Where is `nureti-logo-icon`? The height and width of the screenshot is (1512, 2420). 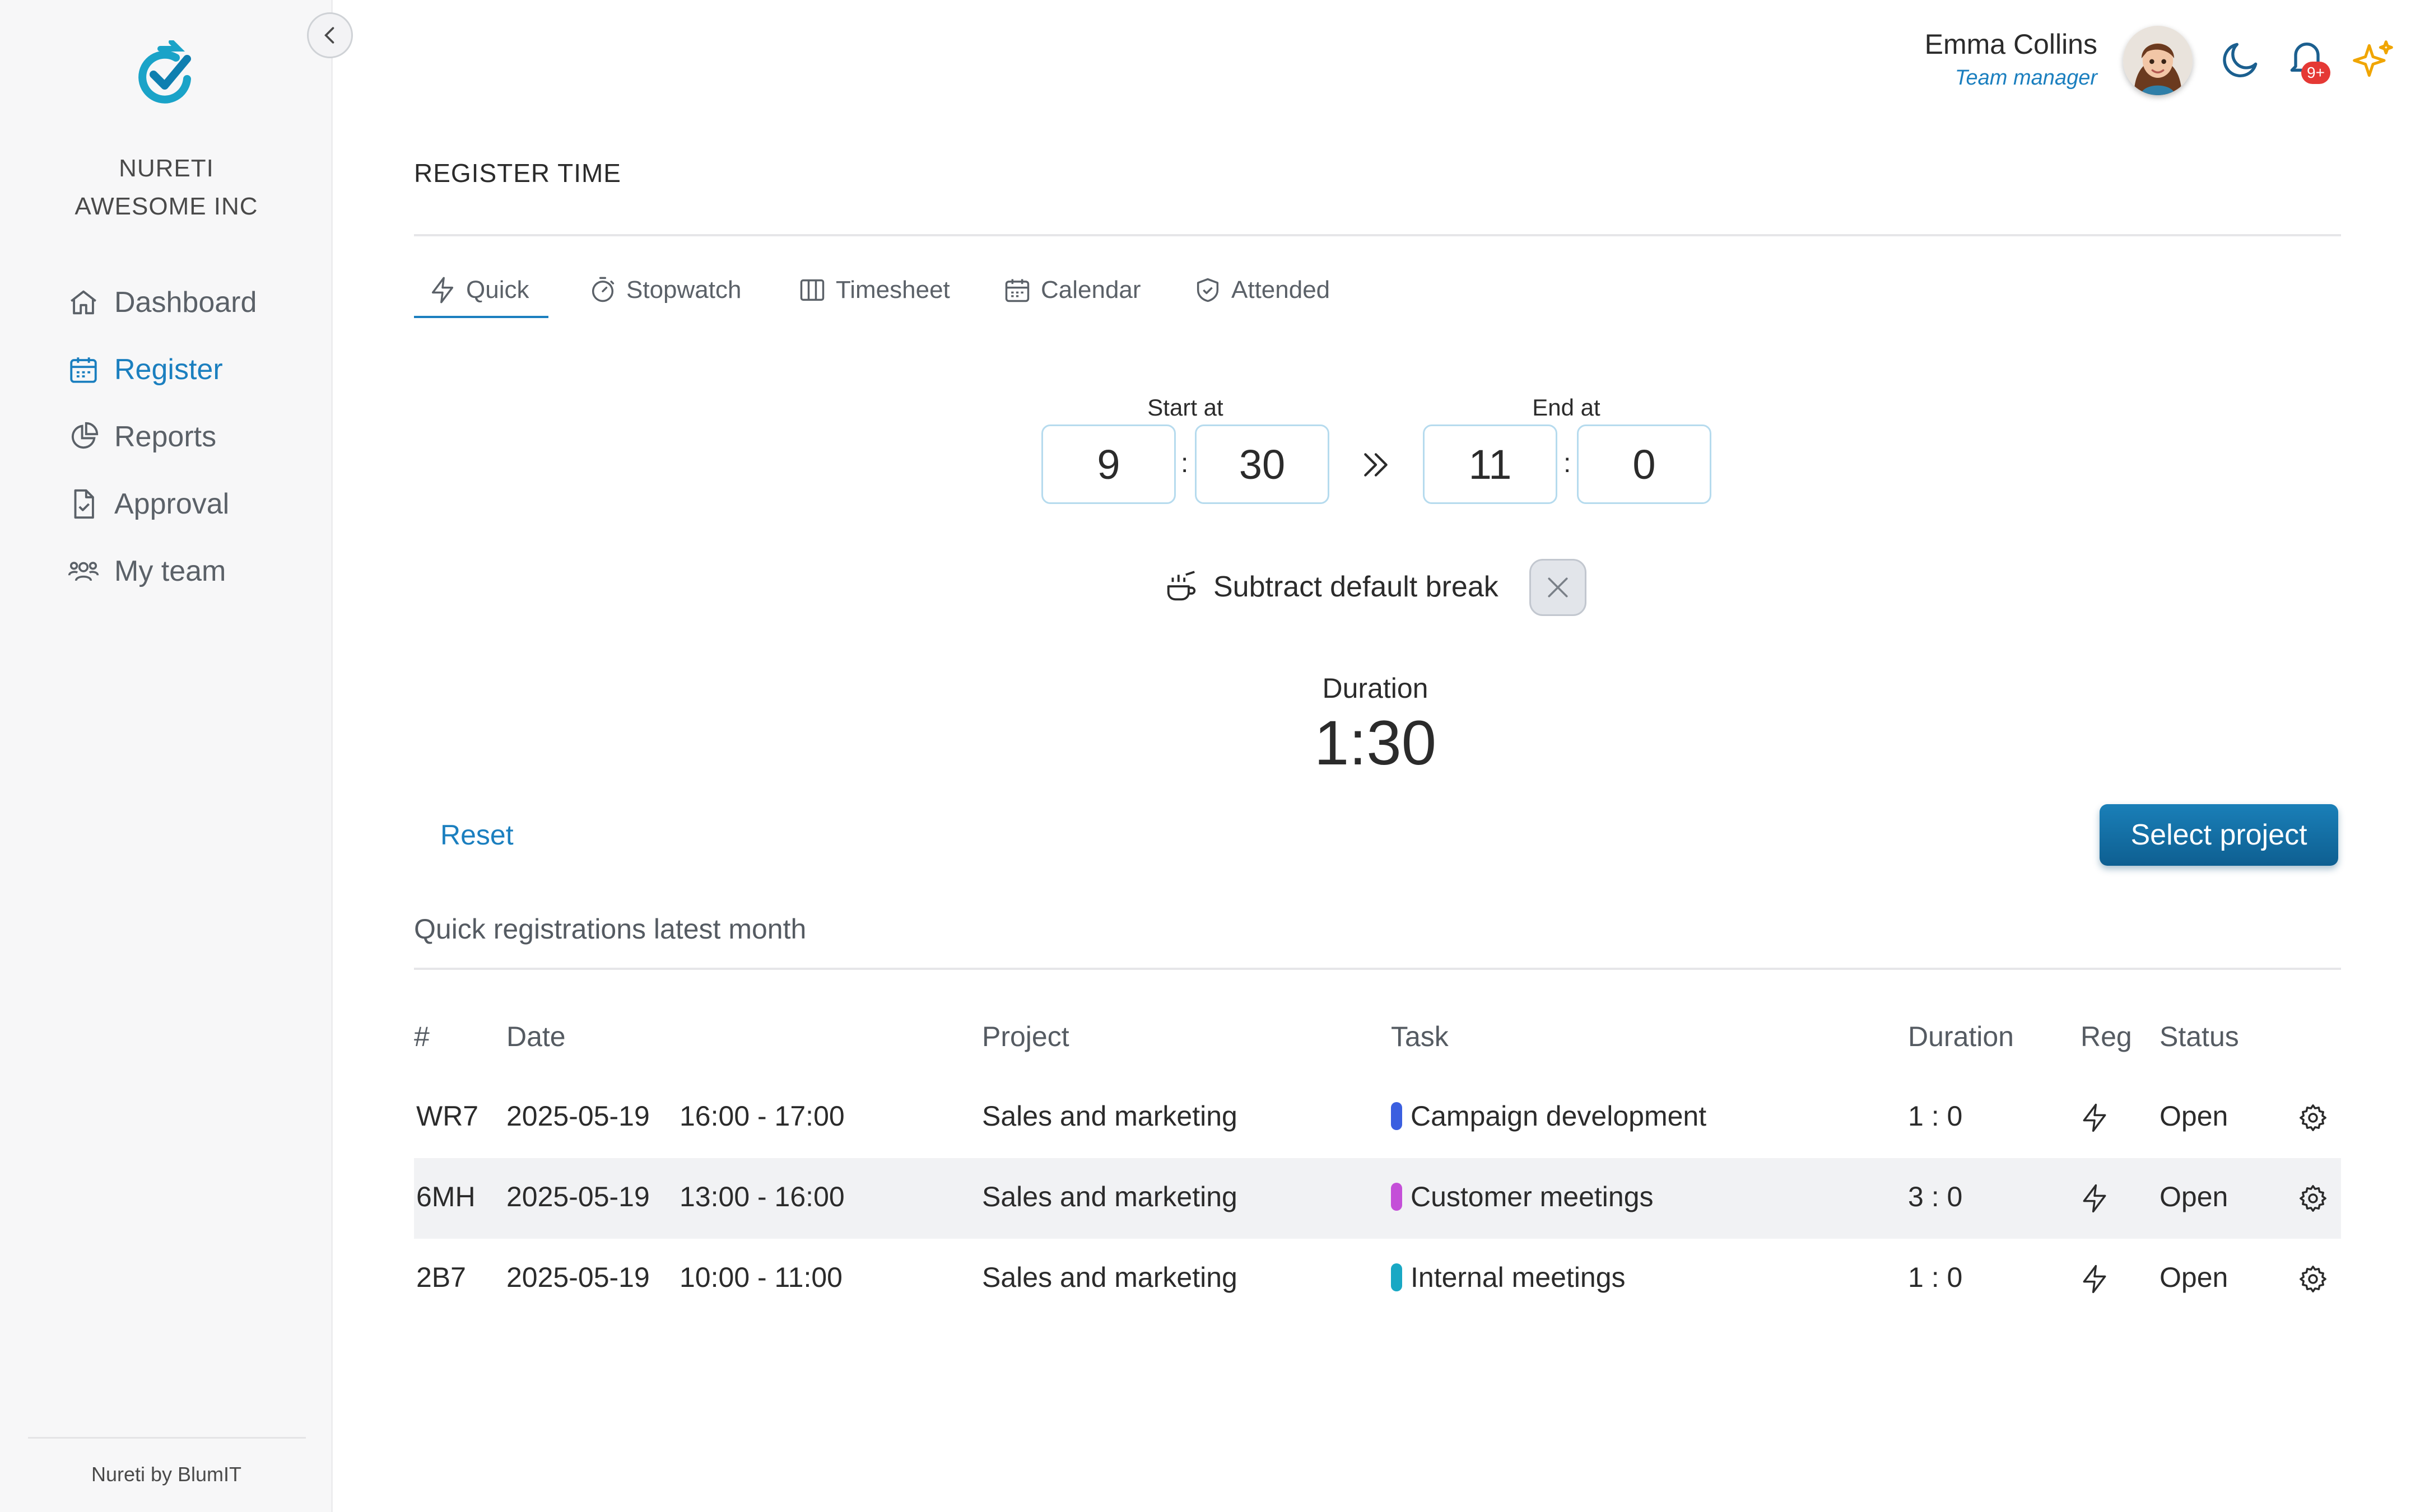
nureti-logo-icon is located at coordinates (167, 77).